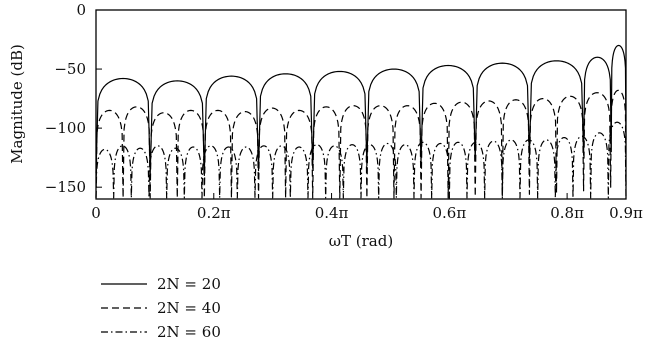 The width and height of the screenshot is (646, 350). What do you see at coordinates (449, 213) in the screenshot?
I see `x-tick-label: 0.6π` at bounding box center [449, 213].